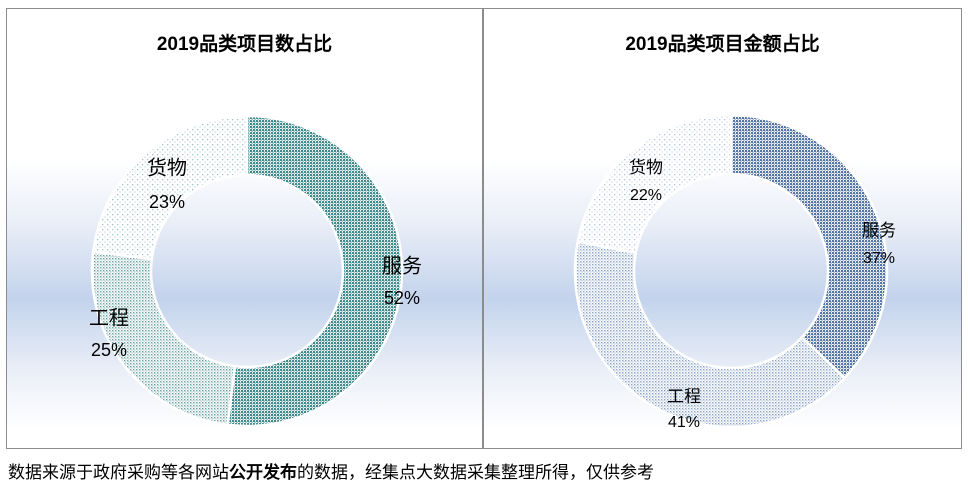 The height and width of the screenshot is (492, 968). Describe the element at coordinates (167, 202) in the screenshot. I see `slice-value-label: 23%` at that location.